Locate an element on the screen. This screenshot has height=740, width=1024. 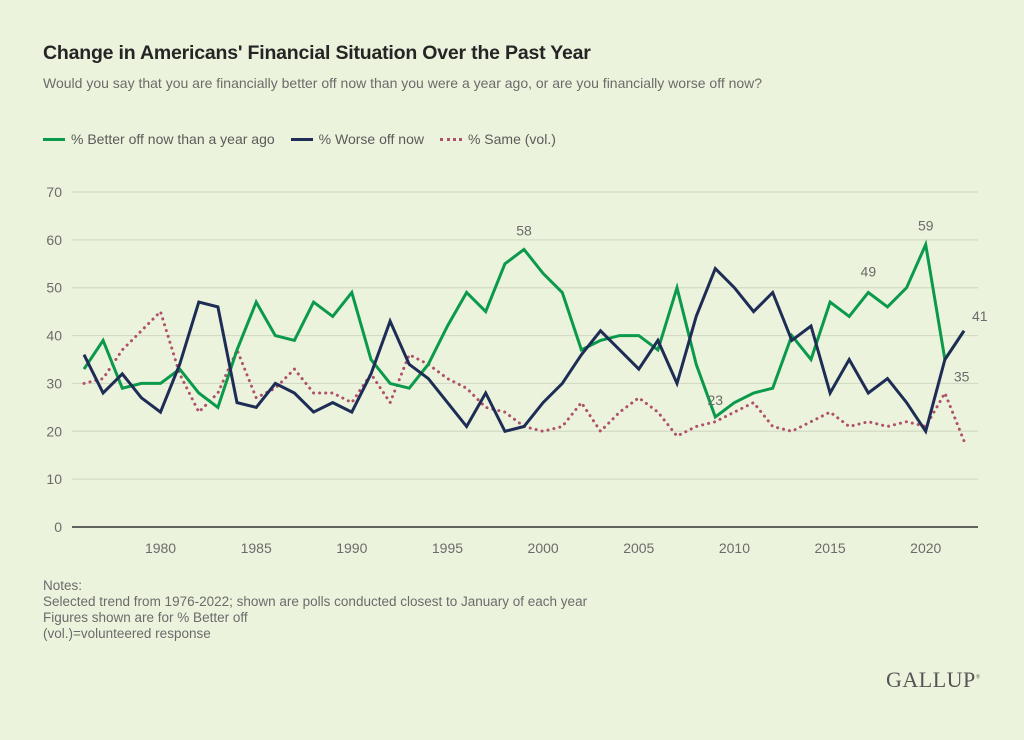
y-tick-label: 40 is located at coordinates (54, 336).